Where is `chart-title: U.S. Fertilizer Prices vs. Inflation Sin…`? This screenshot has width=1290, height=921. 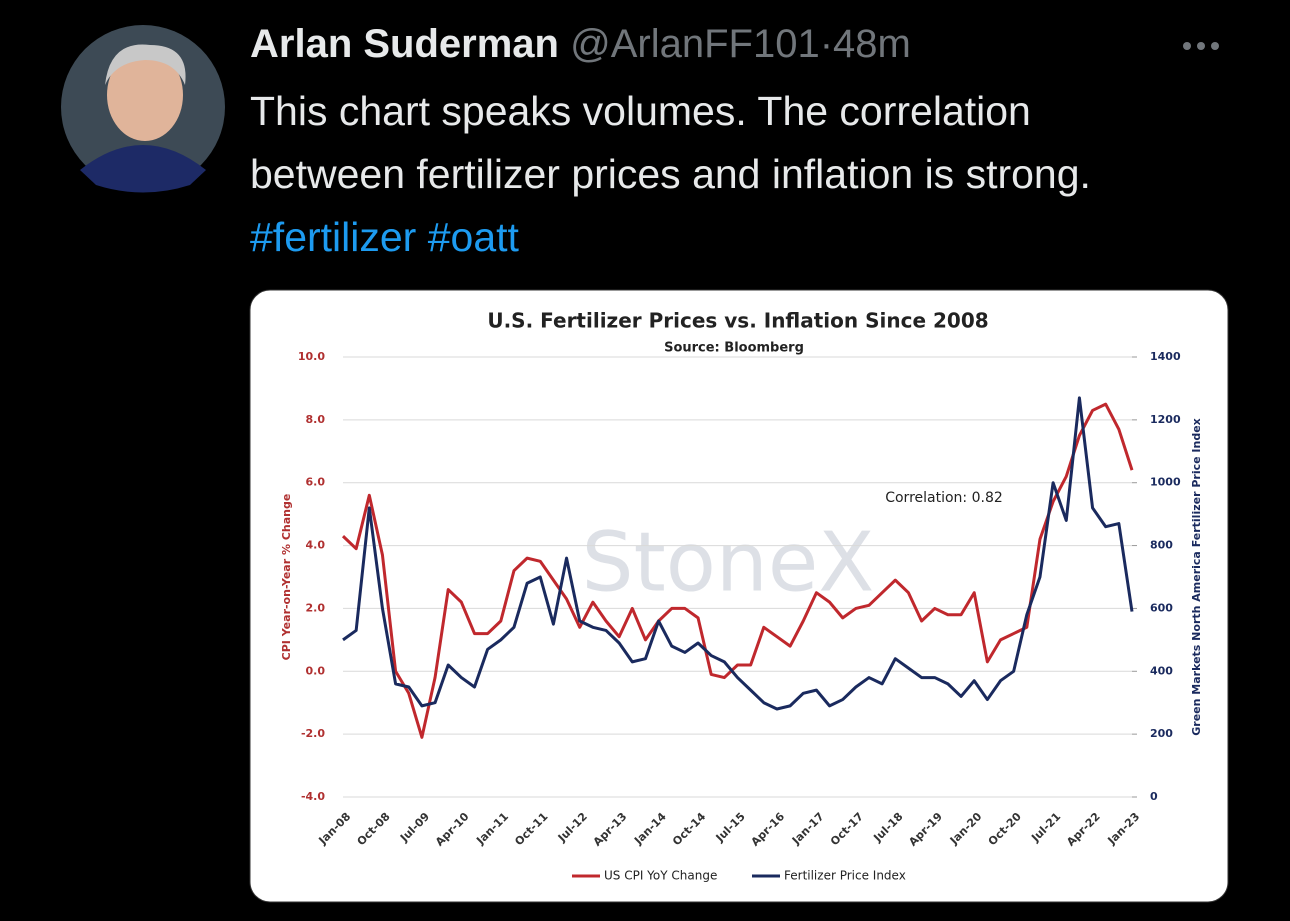 chart-title: U.S. Fertilizer Prices vs. Inflation Sin… is located at coordinates (737, 321).